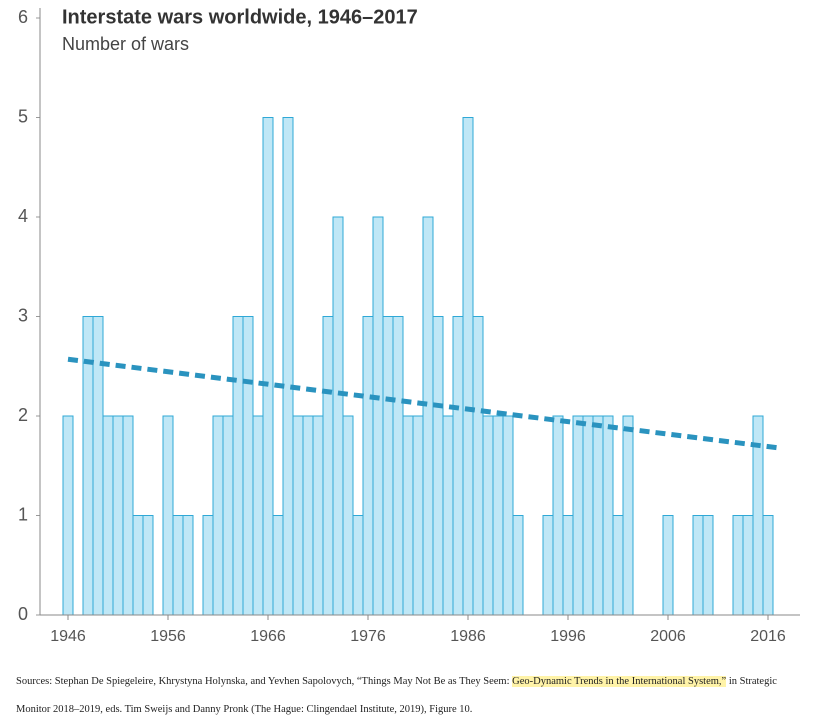 This screenshot has height=724, width=818. I want to click on x-tick-label: 1966, so click(268, 636).